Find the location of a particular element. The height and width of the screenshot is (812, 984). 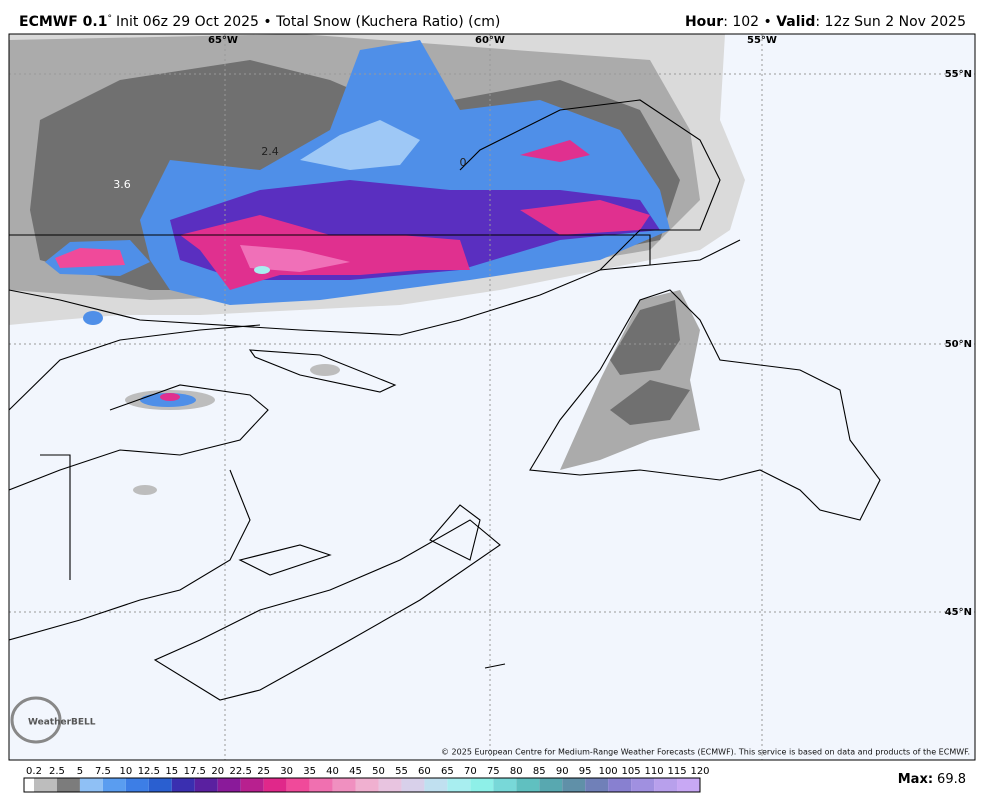

colorbar-label: 70 is located at coordinates (470, 771).